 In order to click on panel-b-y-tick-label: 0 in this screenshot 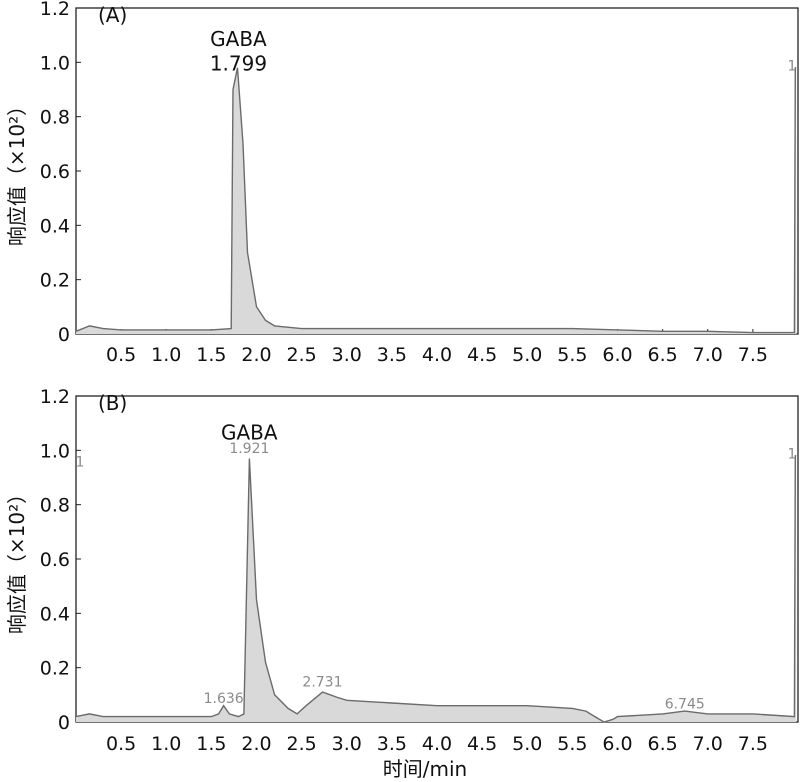, I will do `click(64, 723)`.